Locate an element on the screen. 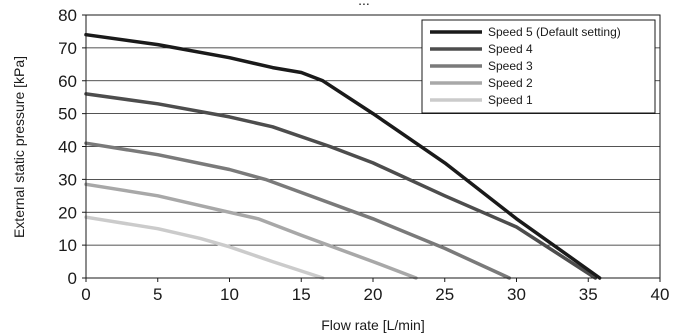 This screenshot has width=694, height=333. x-tick-label: 40 is located at coordinates (660, 294).